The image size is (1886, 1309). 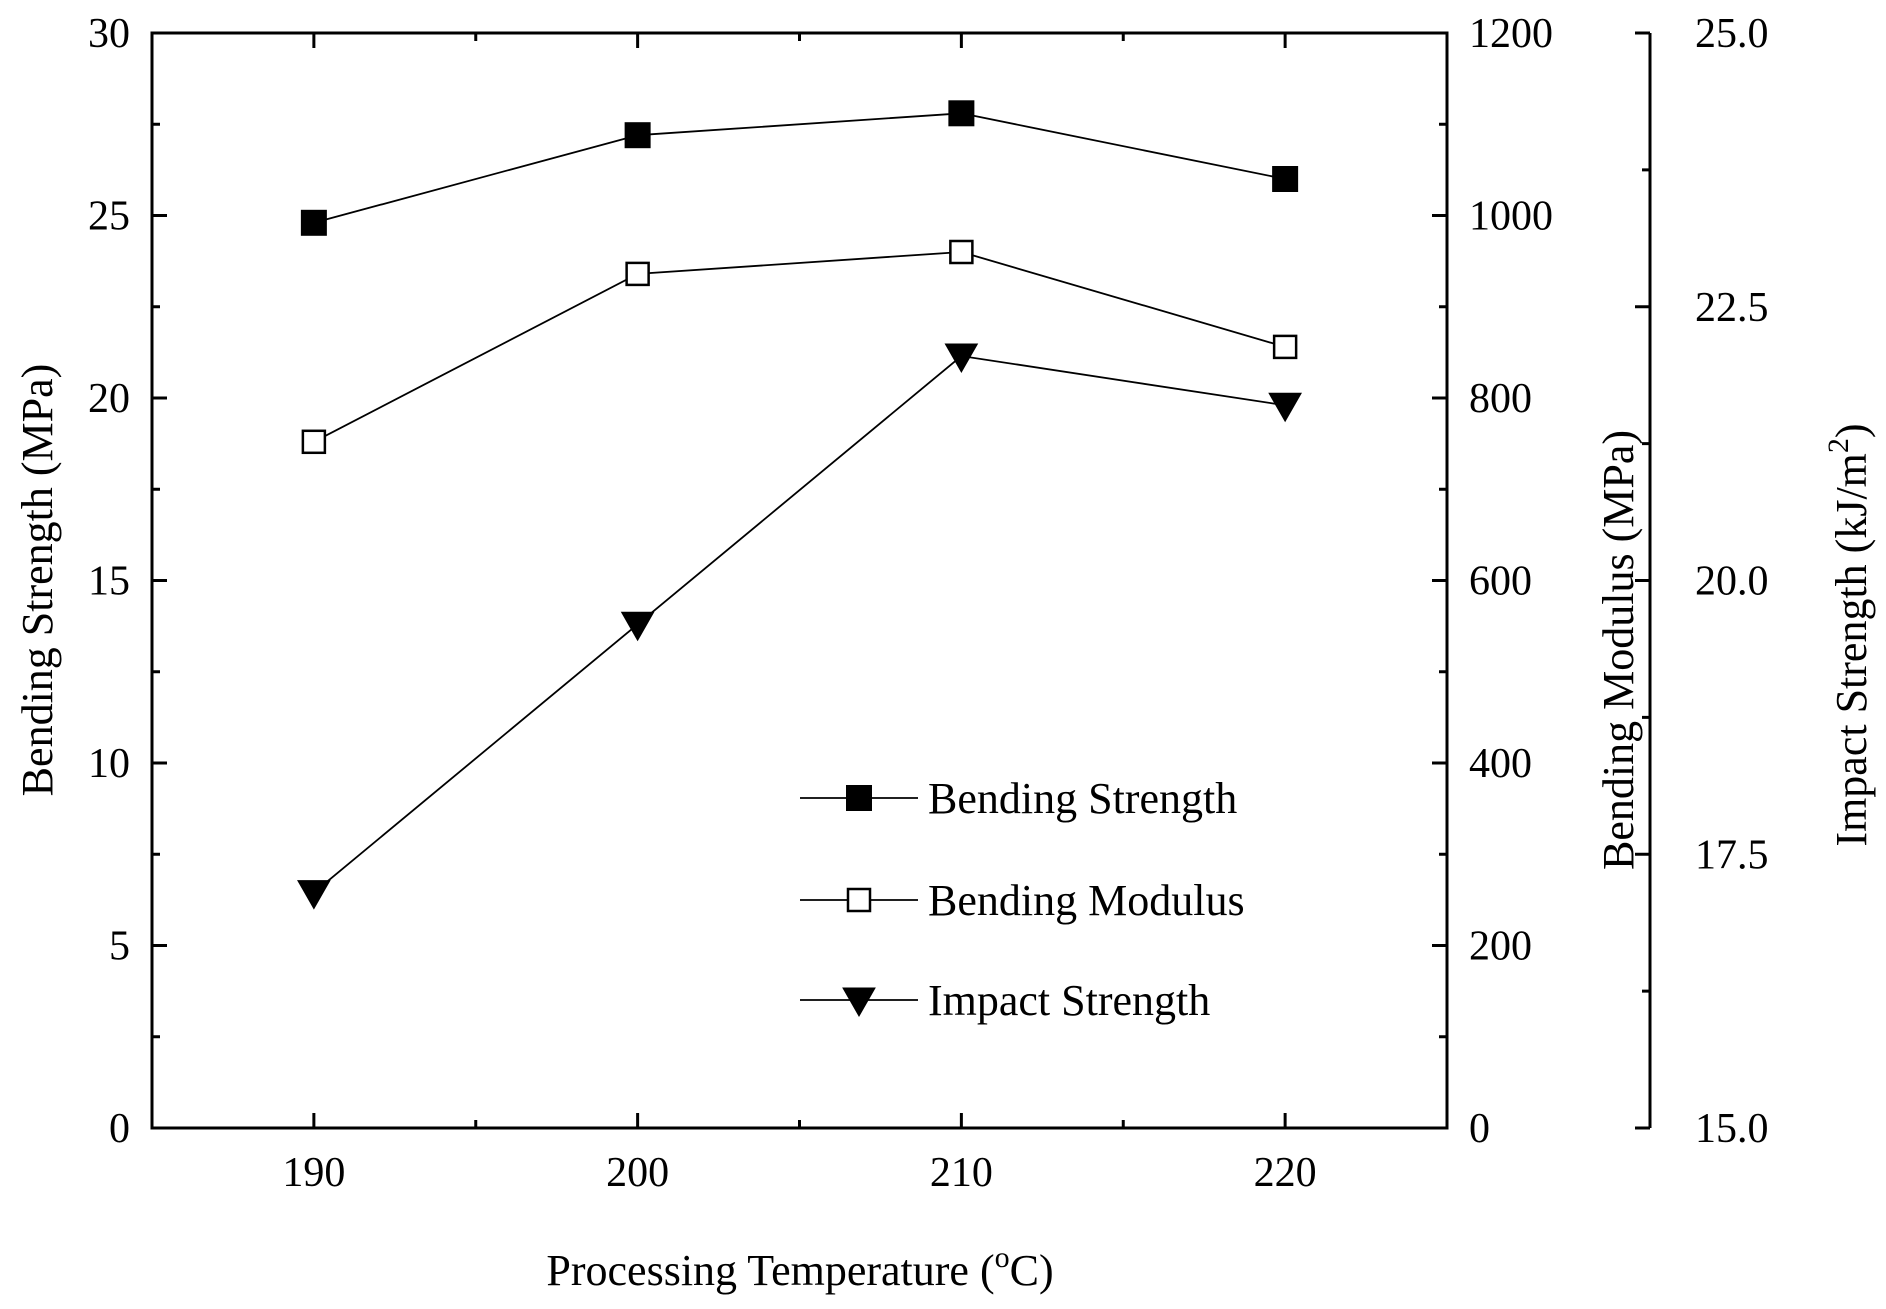 I want to click on legend-label-bending-modulus: Bending Modulus, so click(x=1086, y=900).